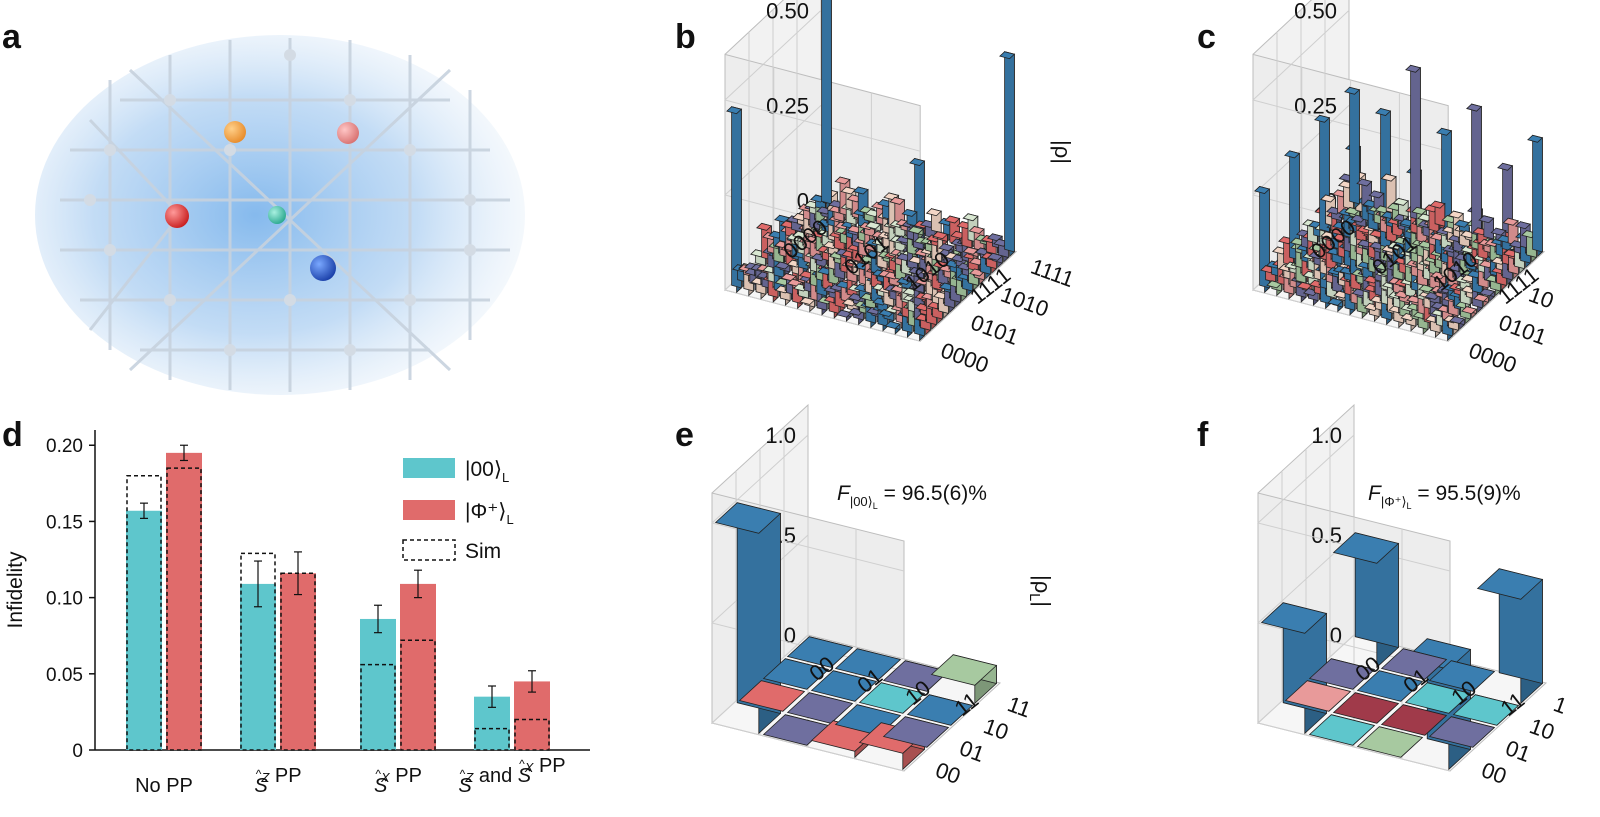 This screenshot has height=817, width=1600. What do you see at coordinates (15, 590) in the screenshot?
I see `y-axis-label: Infidelity` at bounding box center [15, 590].